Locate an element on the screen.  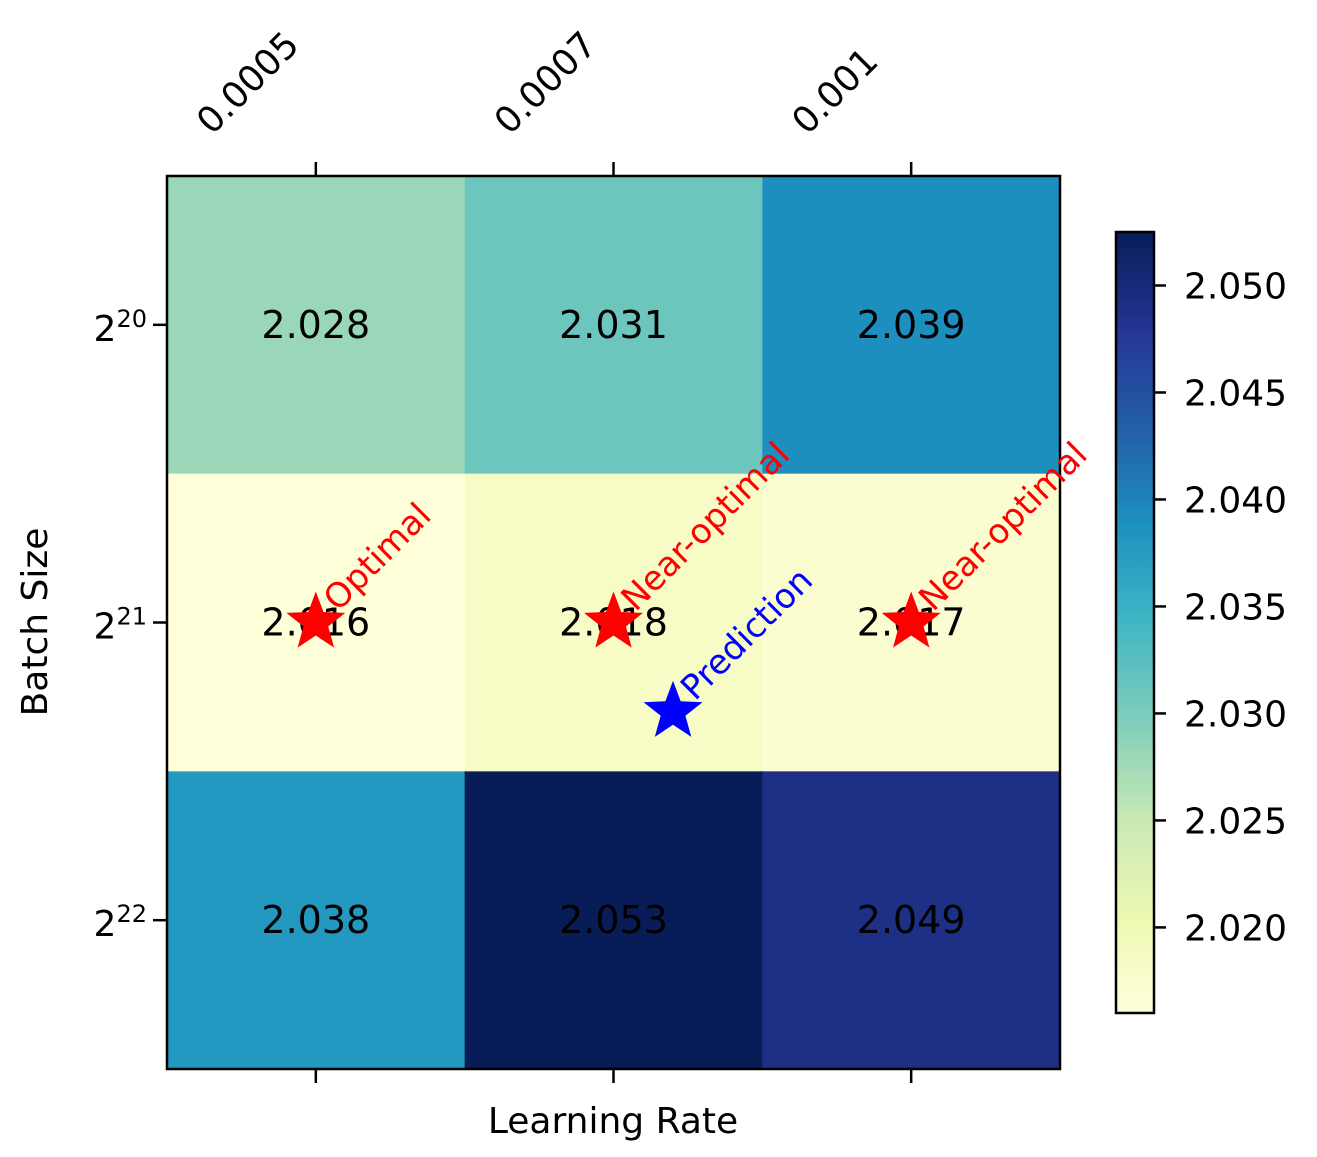
colorbar-tick-label: 2.025 is located at coordinates (1235, 821).